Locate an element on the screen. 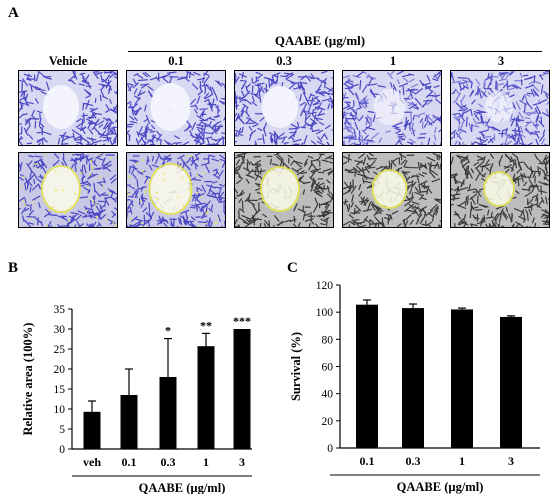 The height and width of the screenshot is (494, 550). column-header-vehicle: Vehicle is located at coordinates (68, 61).